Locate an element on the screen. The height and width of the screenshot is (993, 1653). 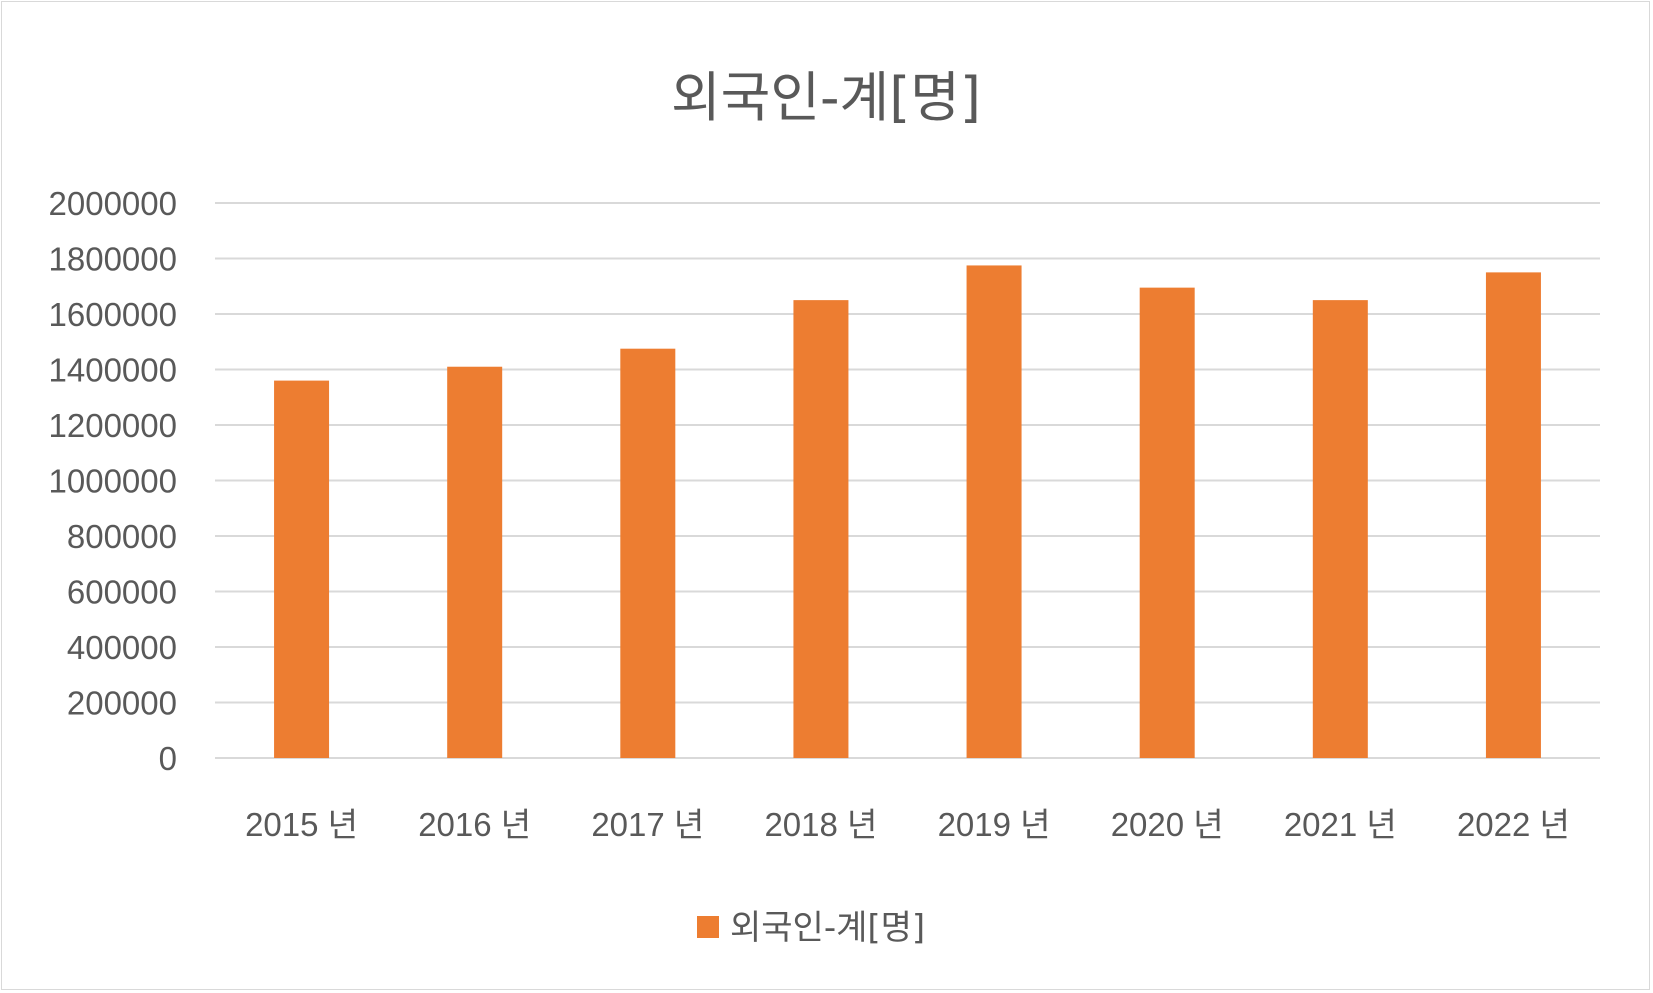
x-tick-label: 2022 년 is located at coordinates (1513, 824).